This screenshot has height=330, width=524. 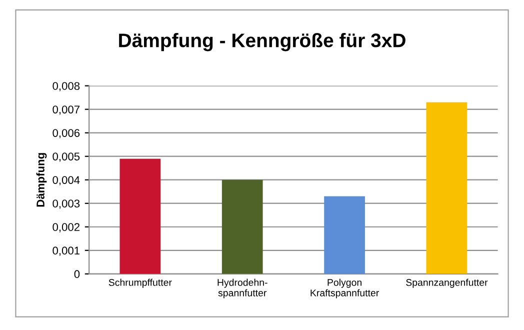 I want to click on y-tick-label: 0,005, so click(x=66, y=157).